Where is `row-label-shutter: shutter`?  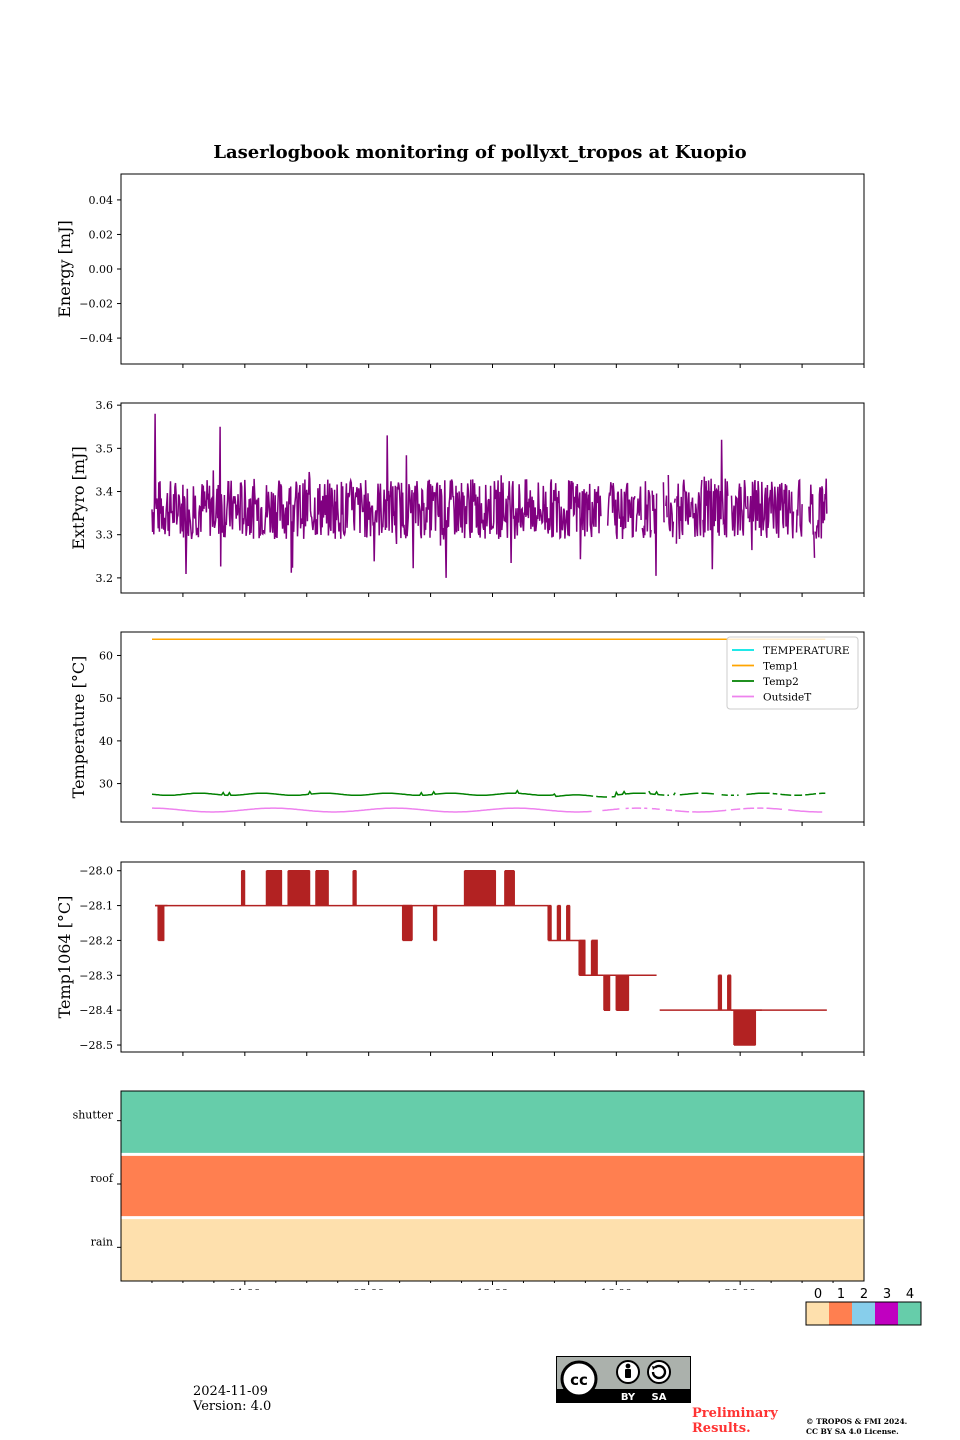
row-label-shutter: shutter is located at coordinates (93, 1115).